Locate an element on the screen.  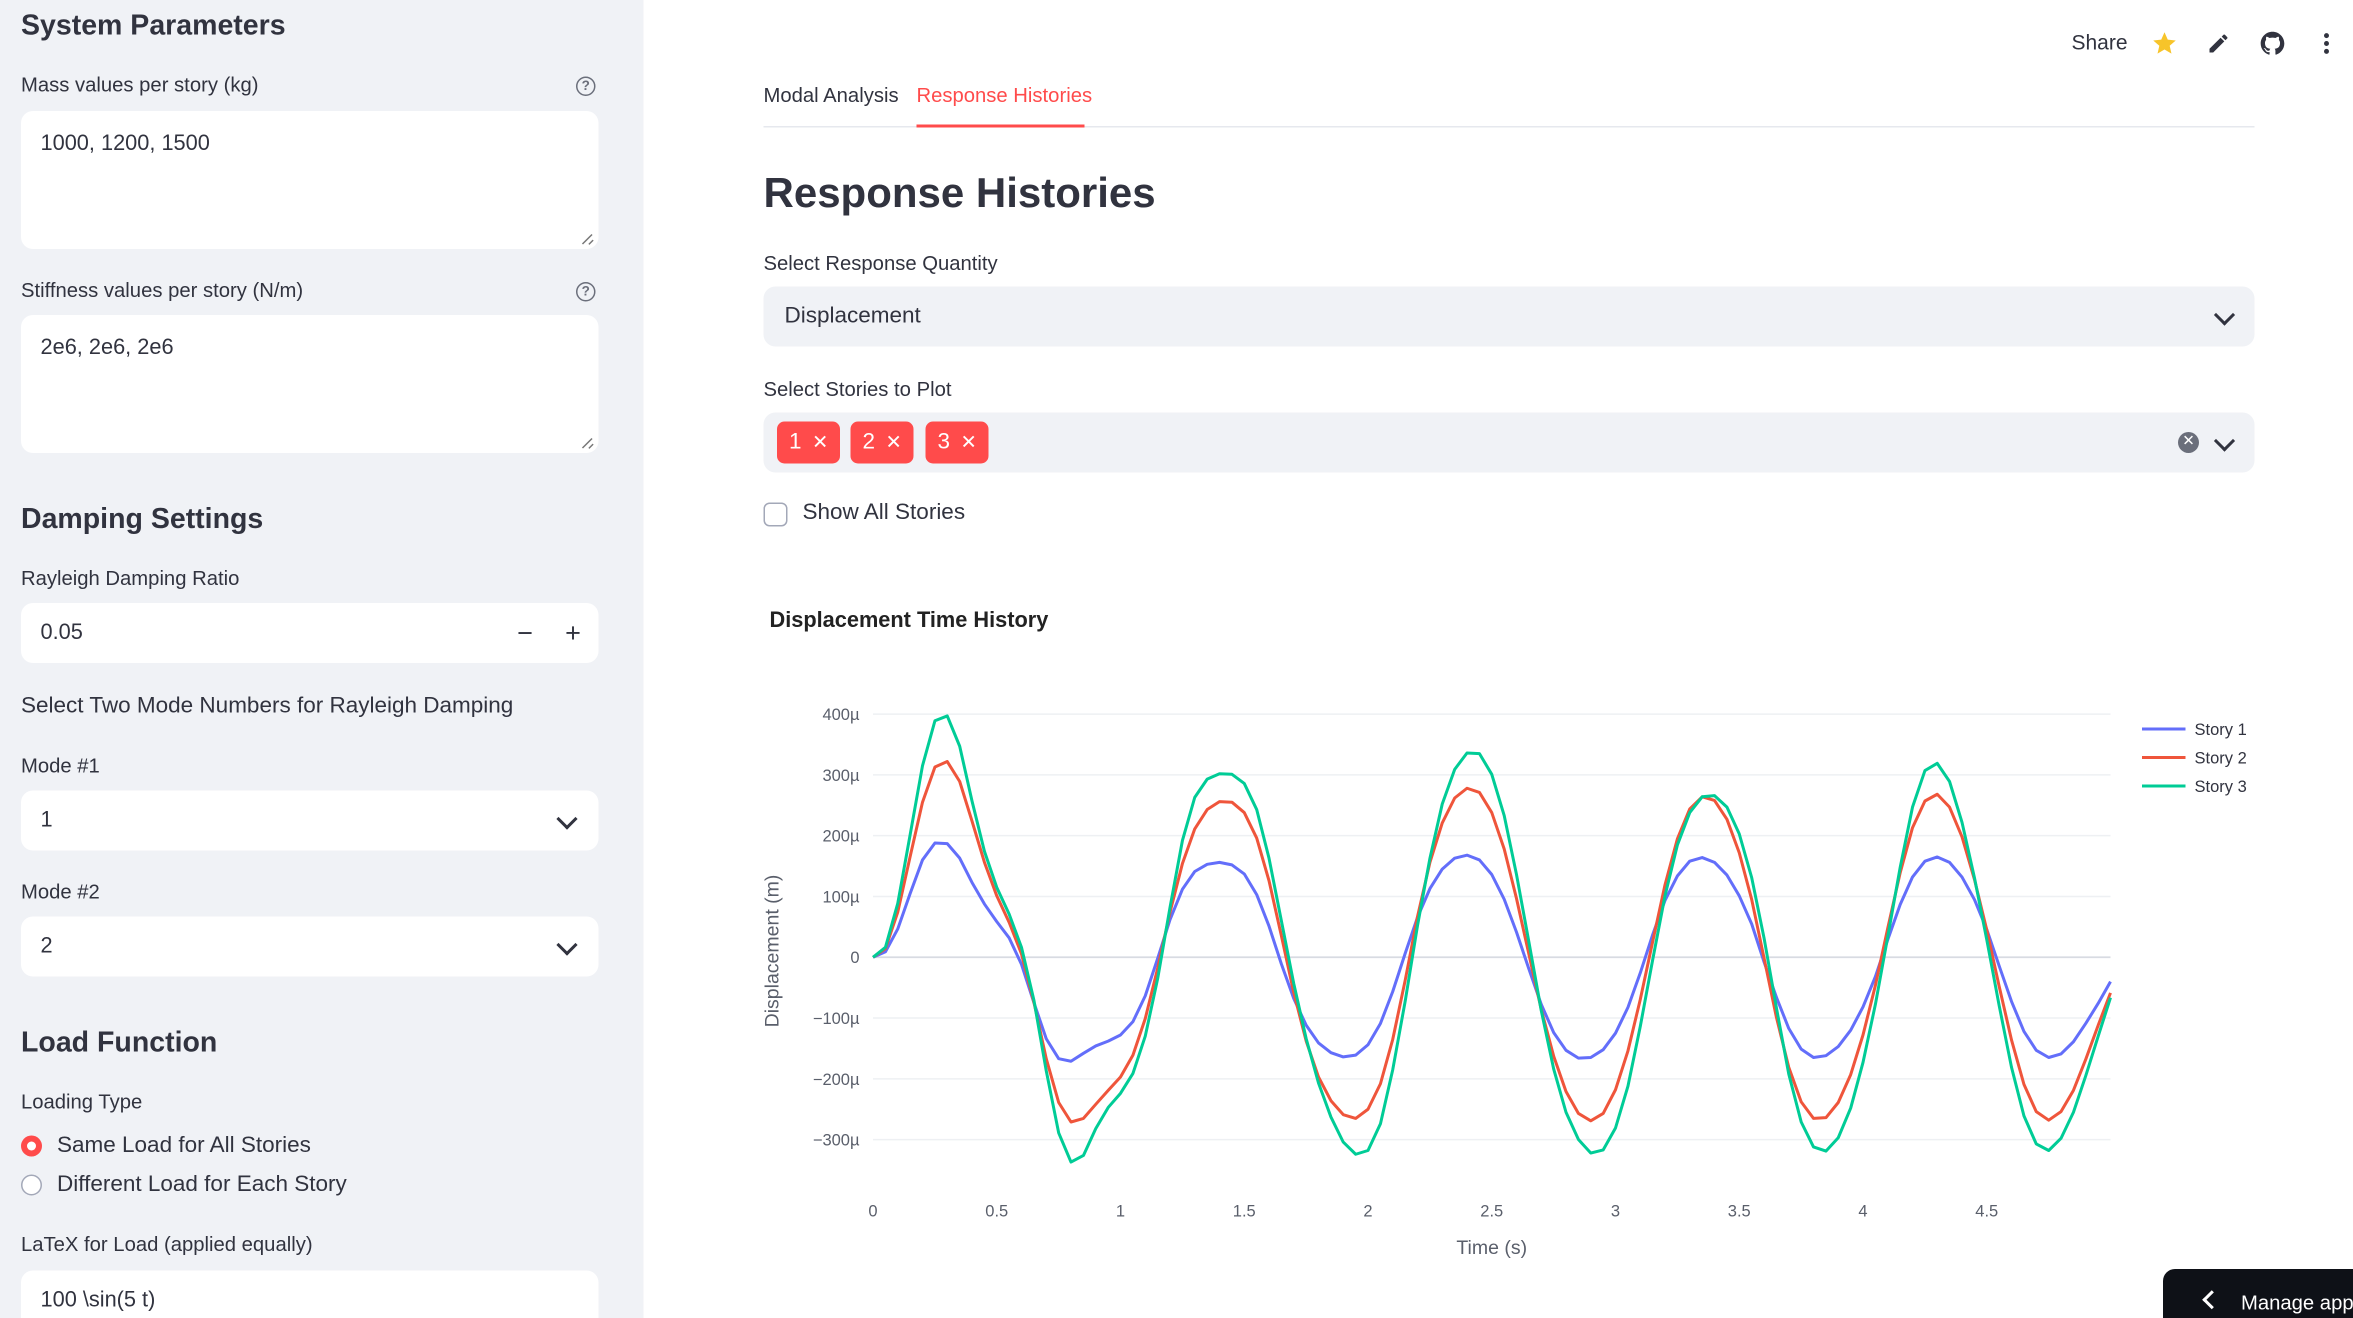
mass-input-value: 1000, 1200, 1500 is located at coordinates (125, 144).